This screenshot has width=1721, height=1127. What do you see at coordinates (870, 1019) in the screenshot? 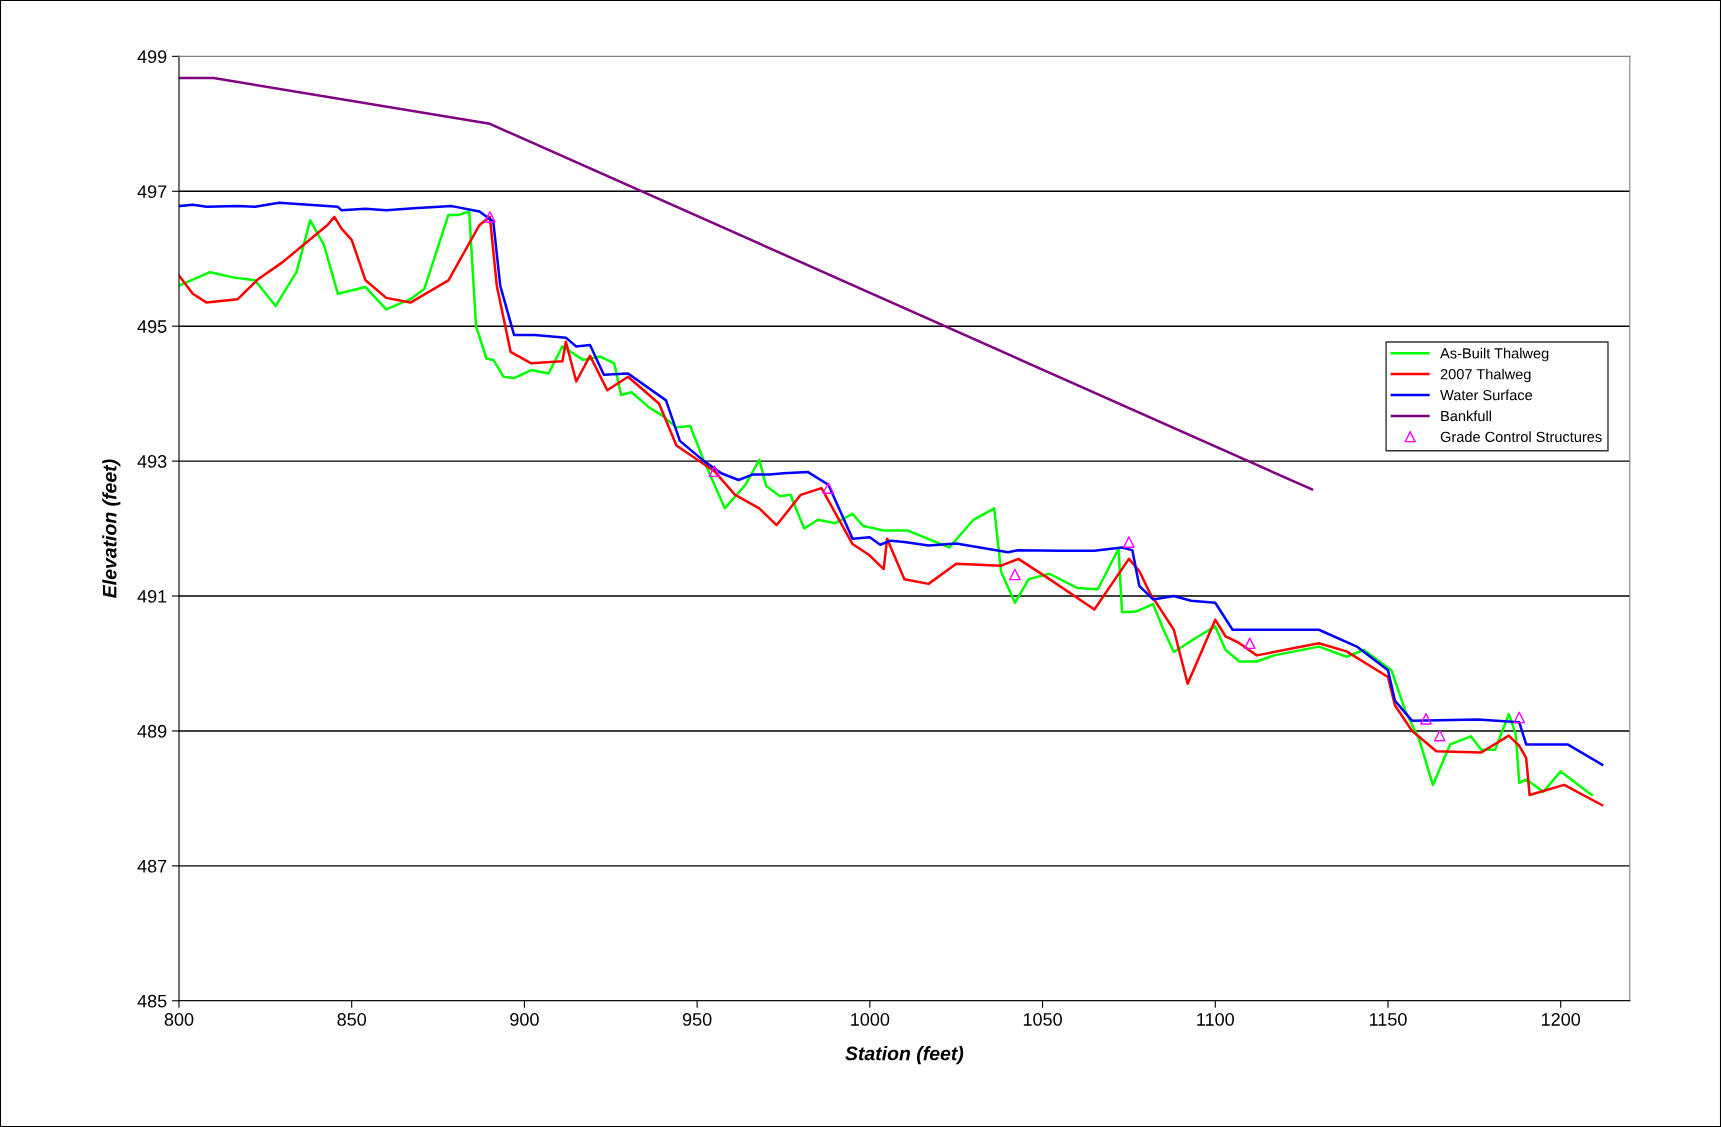
I see `x-tick-label: 1000` at bounding box center [870, 1019].